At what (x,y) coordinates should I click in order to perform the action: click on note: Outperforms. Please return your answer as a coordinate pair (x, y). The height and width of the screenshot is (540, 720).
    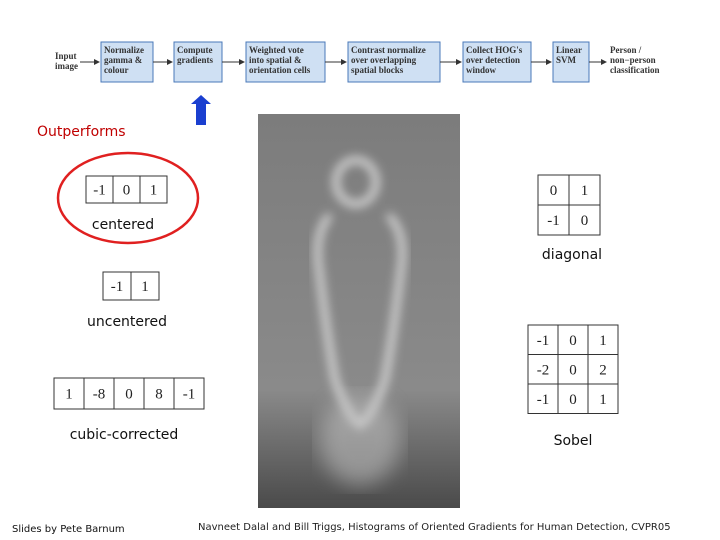
    Looking at the image, I should click on (81, 132).